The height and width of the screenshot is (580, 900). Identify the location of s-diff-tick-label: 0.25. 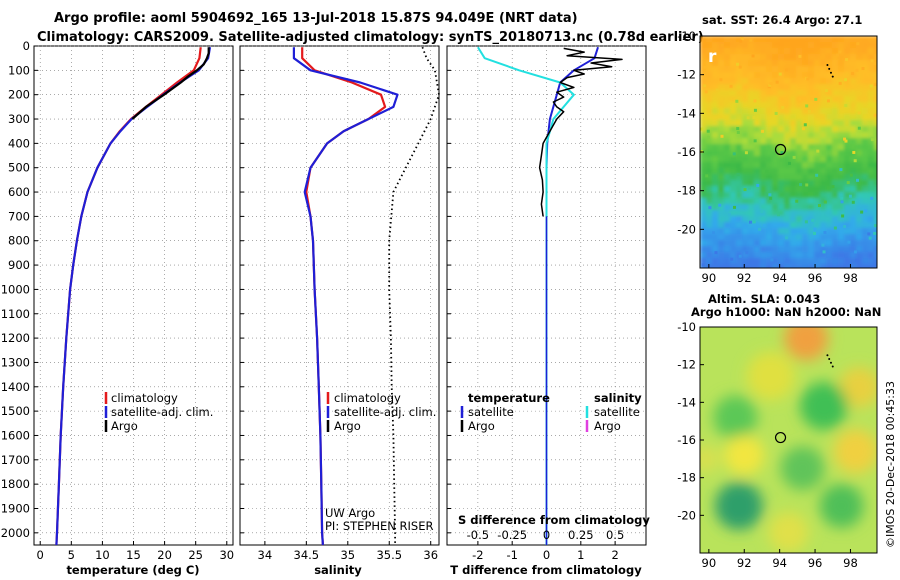
(581, 535).